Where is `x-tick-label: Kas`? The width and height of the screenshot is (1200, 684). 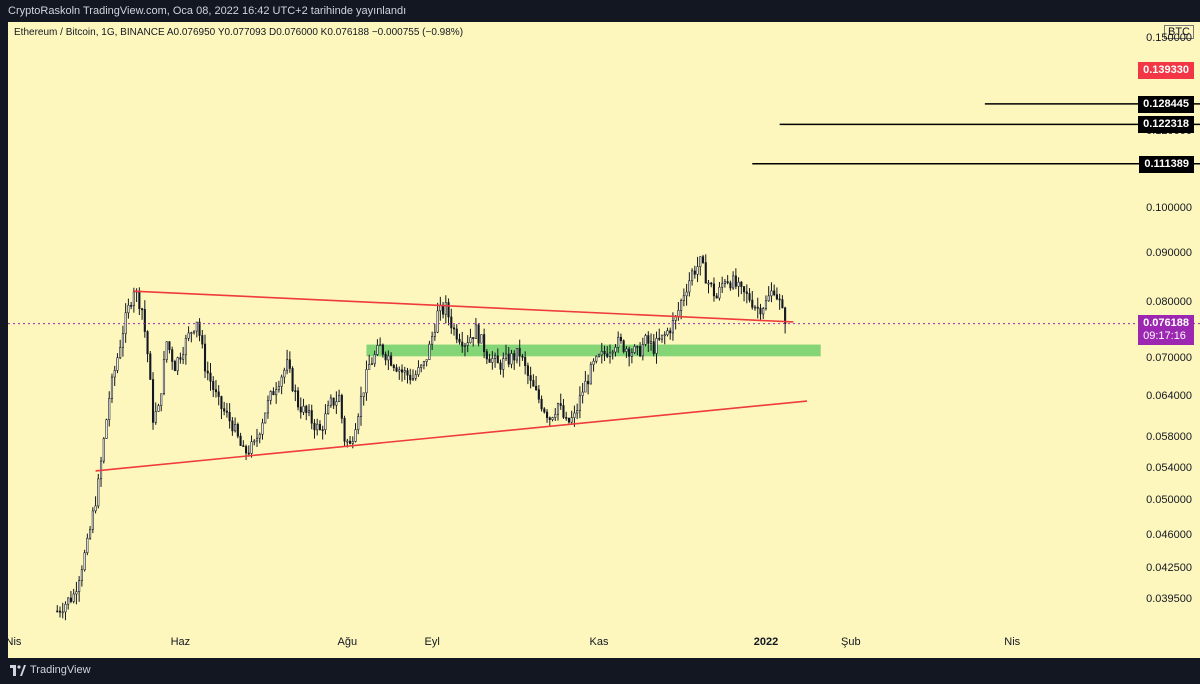 x-tick-label: Kas is located at coordinates (599, 642).